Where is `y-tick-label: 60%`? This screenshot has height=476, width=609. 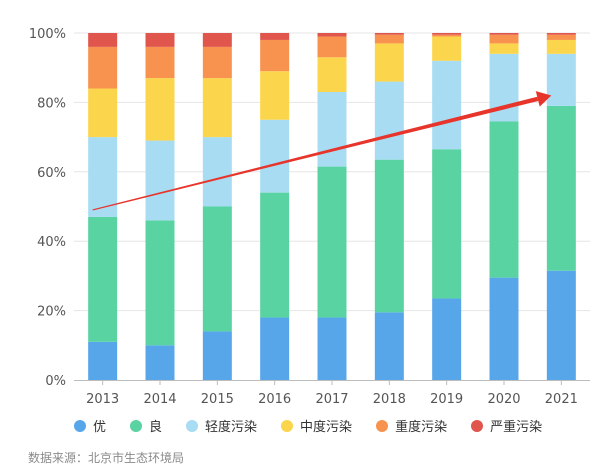 y-tick-label: 60% is located at coordinates (51, 173).